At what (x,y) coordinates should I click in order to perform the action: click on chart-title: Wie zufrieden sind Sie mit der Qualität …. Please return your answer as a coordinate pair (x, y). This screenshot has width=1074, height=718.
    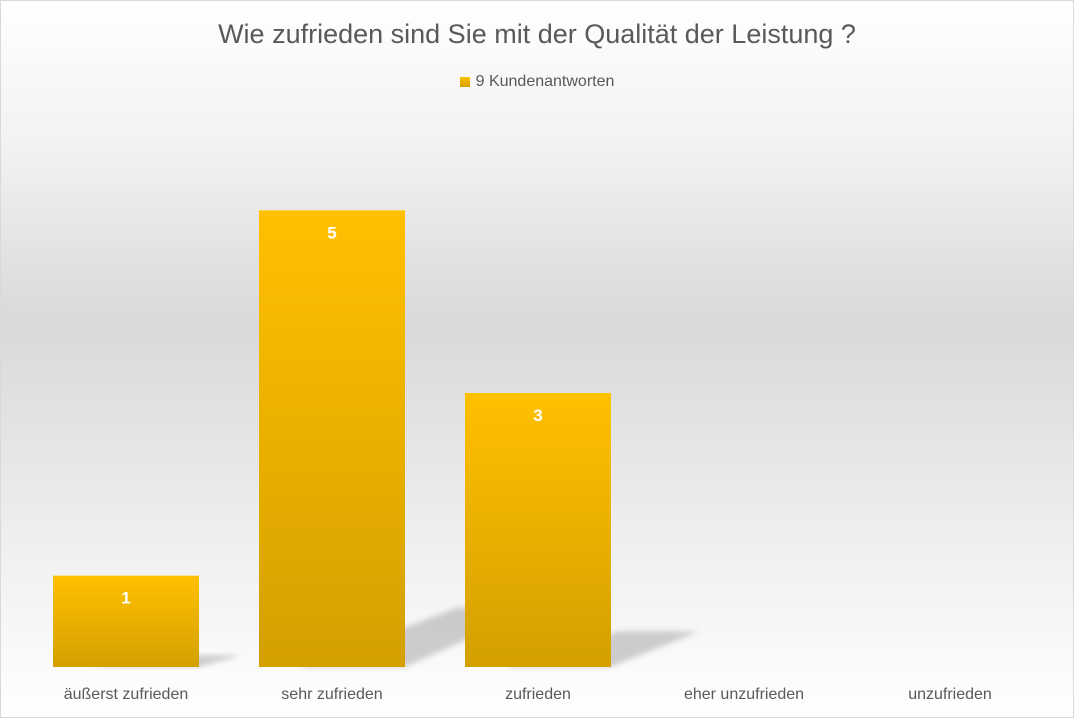
    Looking at the image, I should click on (537, 34).